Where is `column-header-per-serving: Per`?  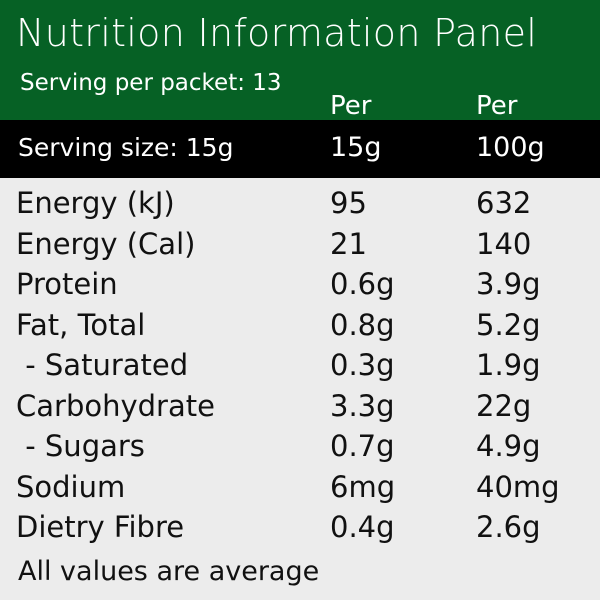 column-header-per-serving: Per is located at coordinates (351, 106).